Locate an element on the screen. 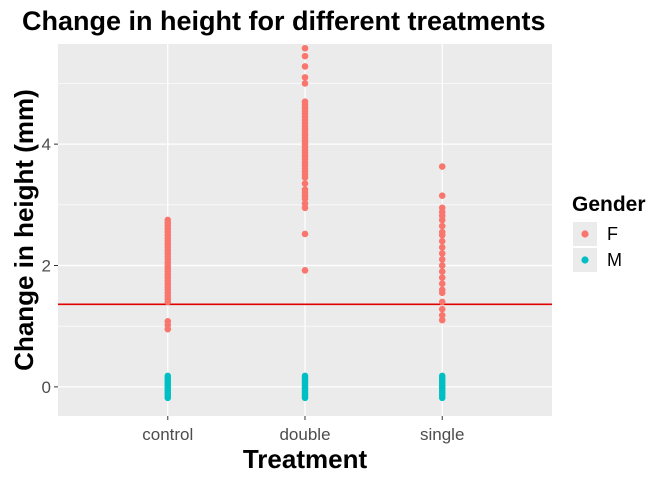 Image resolution: width=672 pixels, height=480 pixels. y-tick-label: 0 is located at coordinates (46, 387).